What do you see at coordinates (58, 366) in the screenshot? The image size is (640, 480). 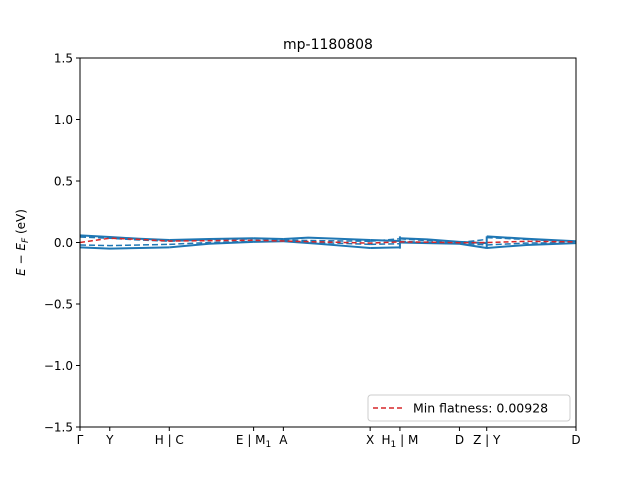 I see `y-tick-label: −1.0` at bounding box center [58, 366].